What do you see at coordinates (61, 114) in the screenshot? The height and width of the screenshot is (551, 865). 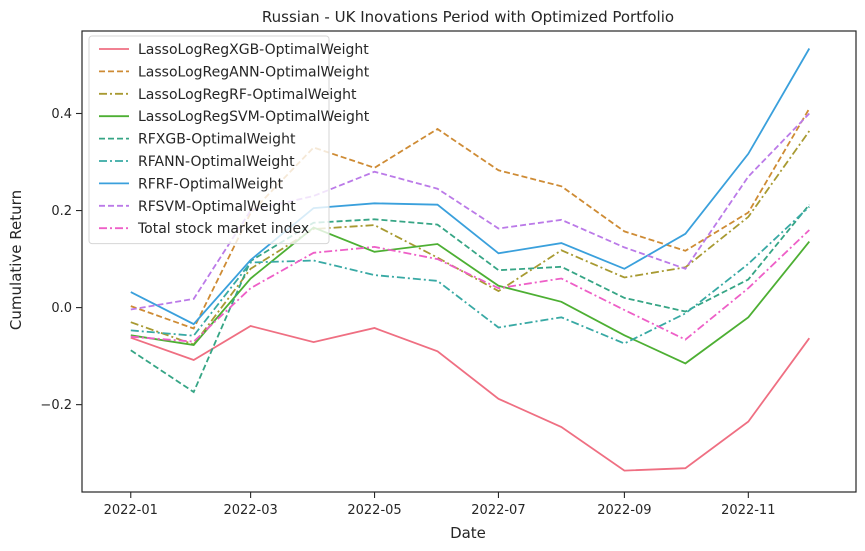 I see `y-tick-label: 0.4` at bounding box center [61, 114].